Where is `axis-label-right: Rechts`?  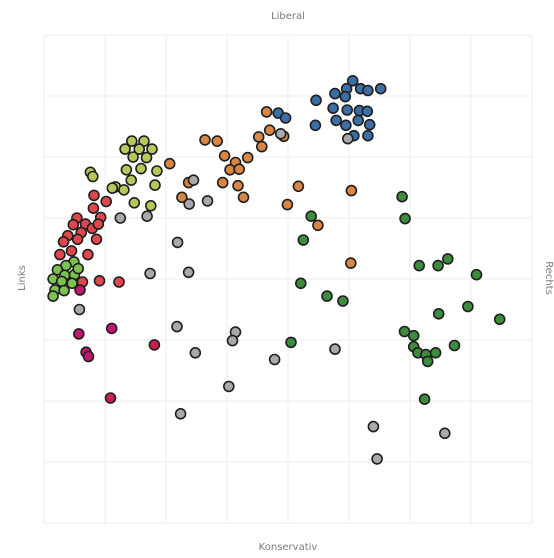 axis-label-right: Rechts is located at coordinates (548, 278).